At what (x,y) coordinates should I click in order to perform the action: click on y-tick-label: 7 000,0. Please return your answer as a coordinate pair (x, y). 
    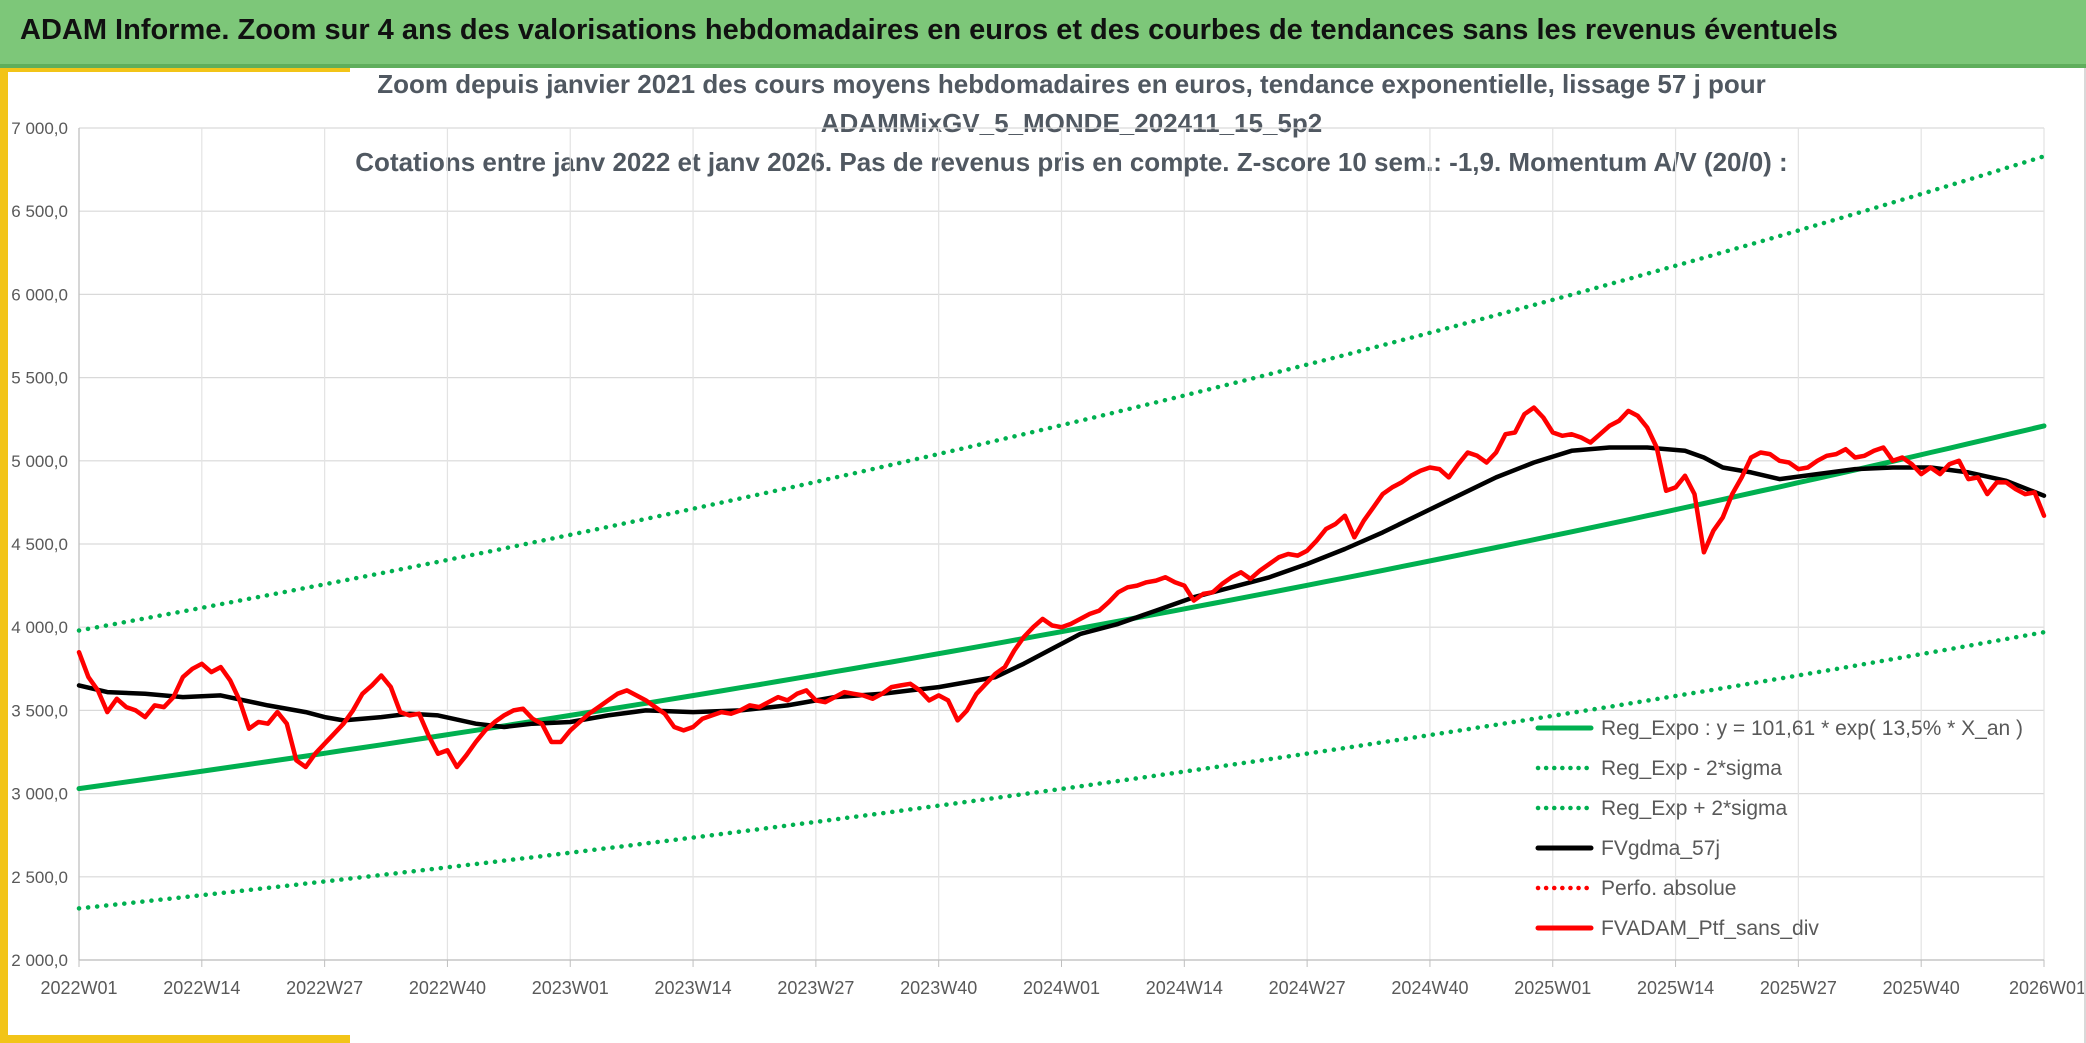
    Looking at the image, I should click on (39, 128).